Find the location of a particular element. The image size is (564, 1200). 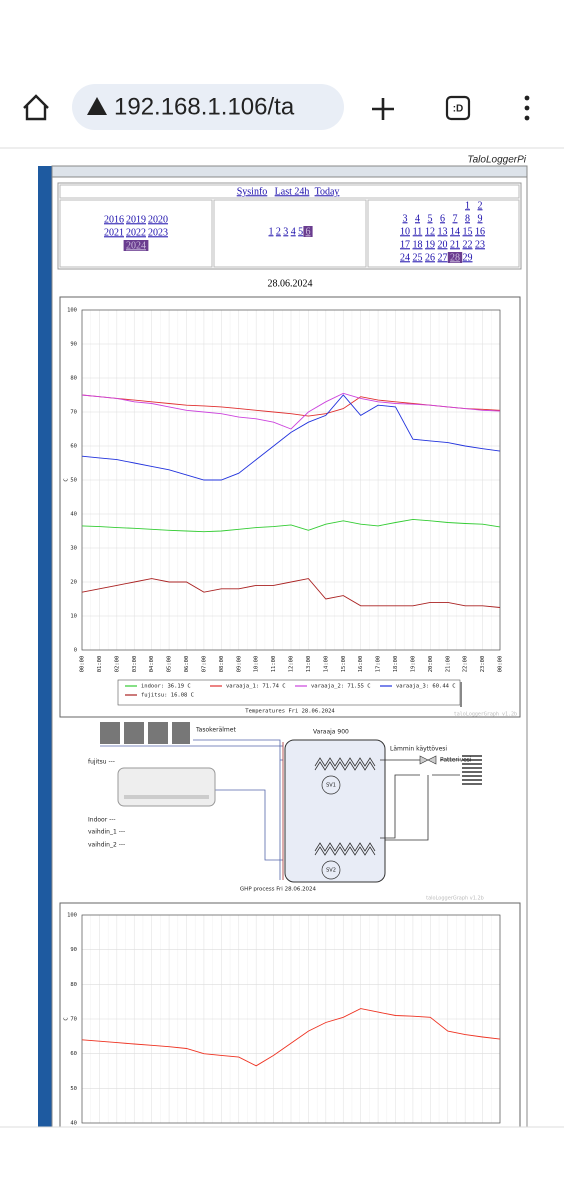

day-link: 28 is located at coordinates (455, 257).